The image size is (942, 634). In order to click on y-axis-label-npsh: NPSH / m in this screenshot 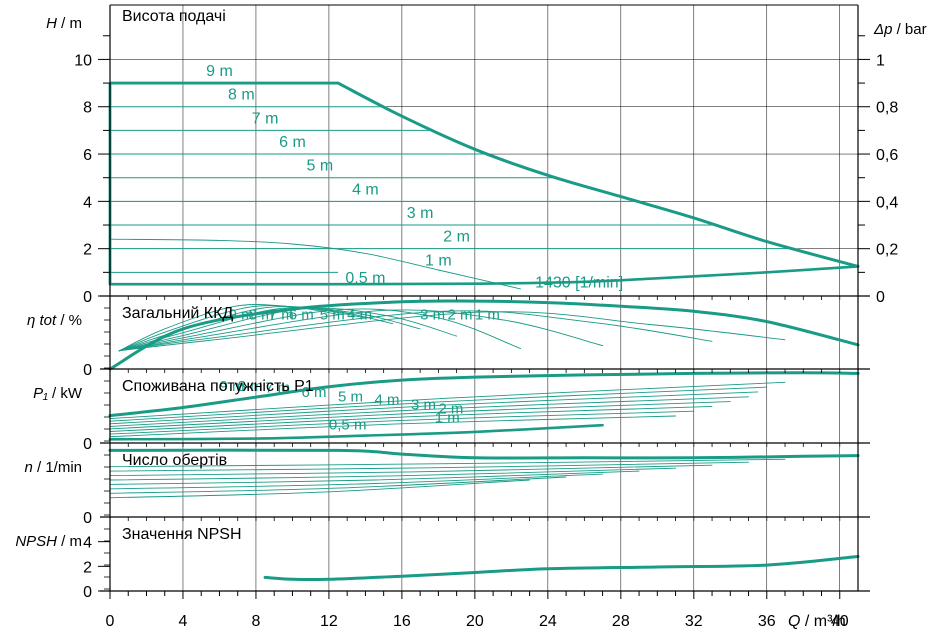, I will do `click(48, 541)`.